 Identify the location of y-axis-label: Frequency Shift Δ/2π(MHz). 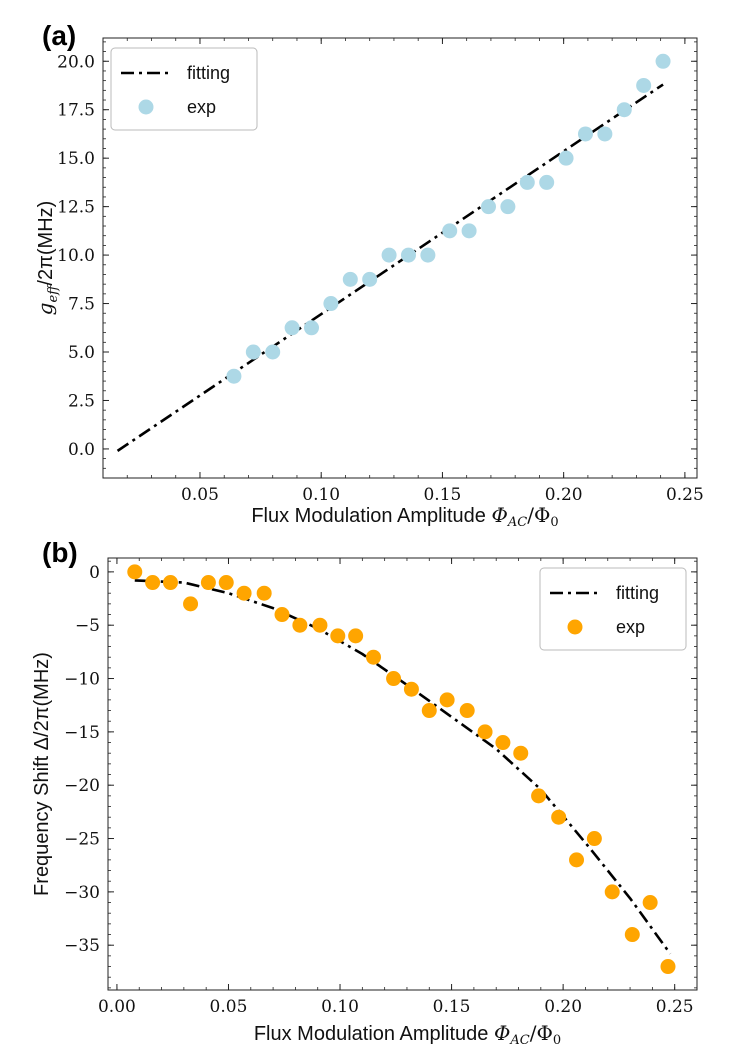
(42, 774).